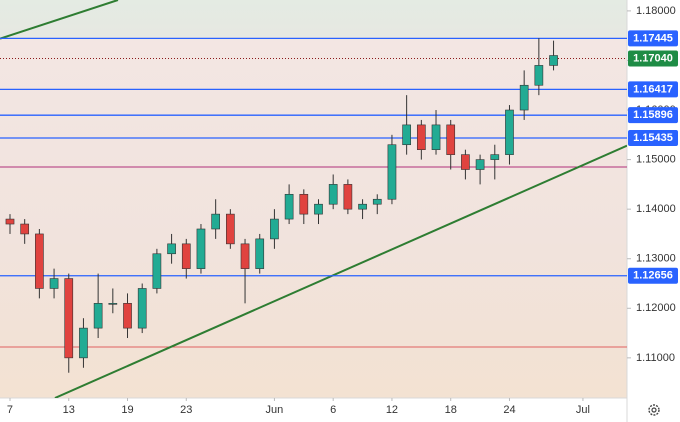  Describe the element at coordinates (655, 358) in the screenshot. I see `y-tick-label: 1.11000` at that location.